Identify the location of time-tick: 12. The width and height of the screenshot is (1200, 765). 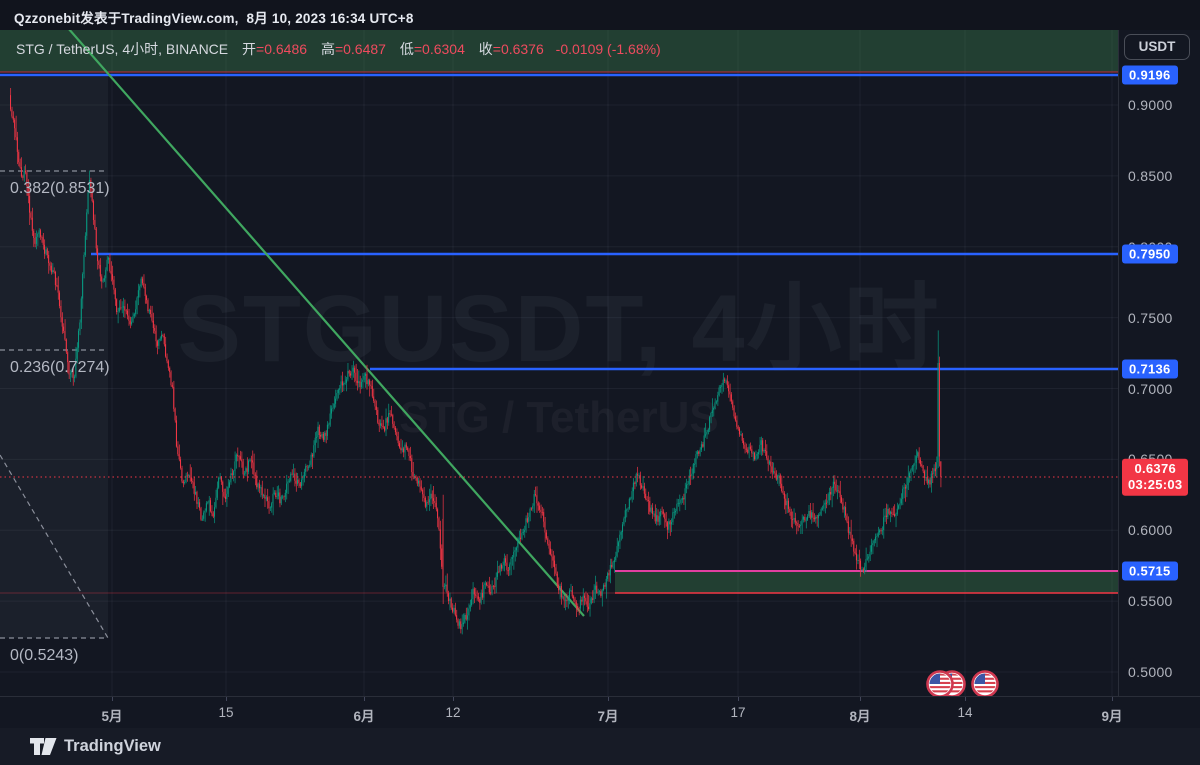
(453, 712).